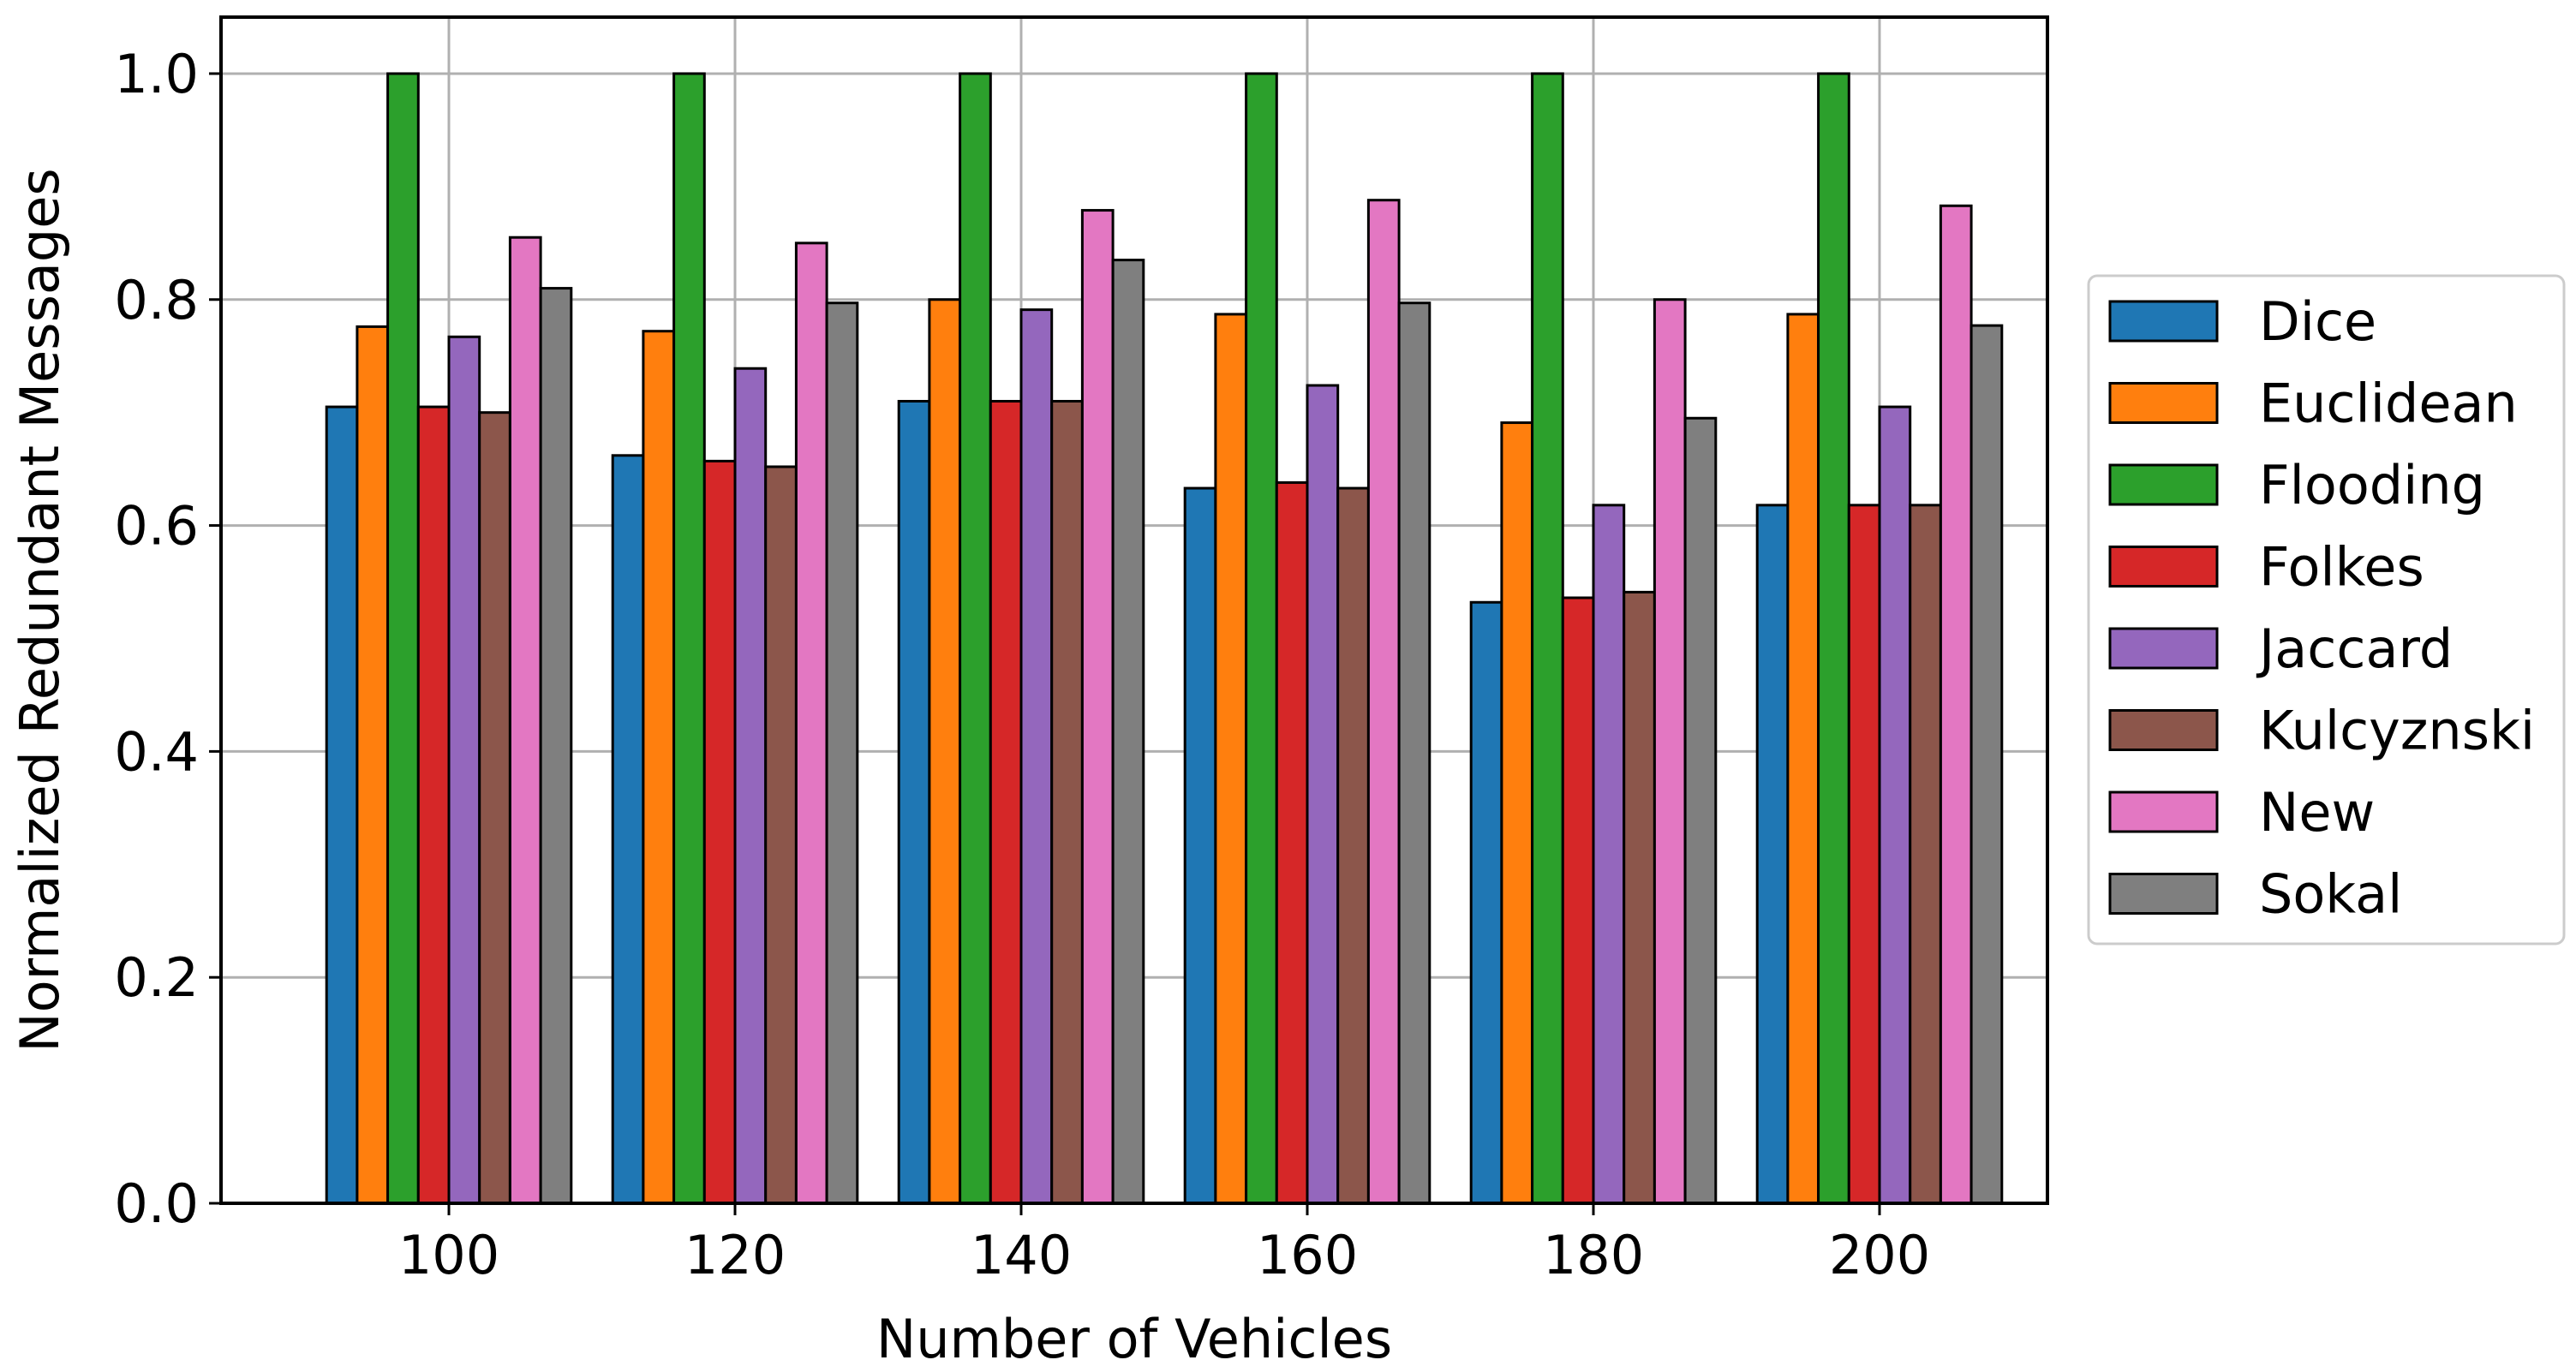 Image resolution: width=2576 pixels, height=1372 pixels. Describe the element at coordinates (157, 978) in the screenshot. I see `y-tick-label: 0.2` at that location.